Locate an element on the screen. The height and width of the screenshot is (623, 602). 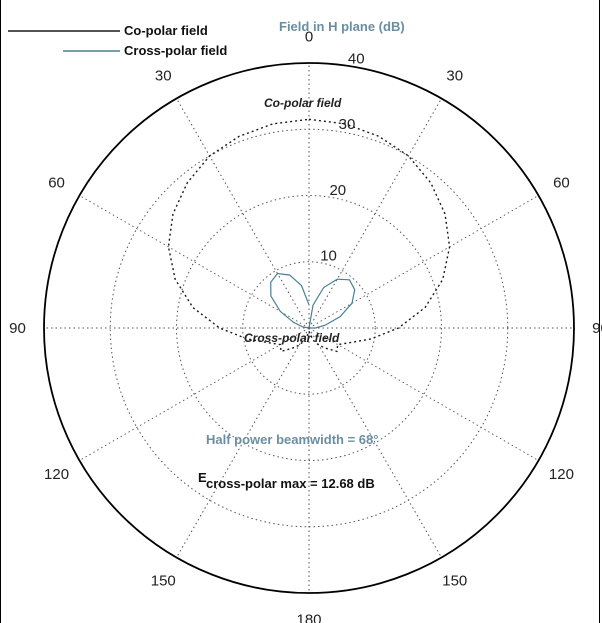
chart-title: Field in H plane (dB) is located at coordinates (342, 26).